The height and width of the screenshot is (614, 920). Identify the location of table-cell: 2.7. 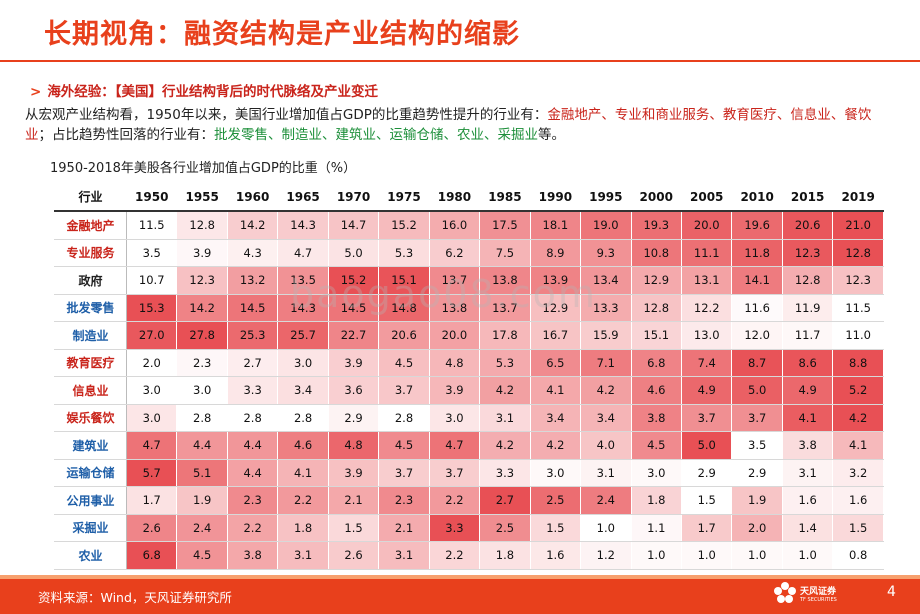
(252, 362).